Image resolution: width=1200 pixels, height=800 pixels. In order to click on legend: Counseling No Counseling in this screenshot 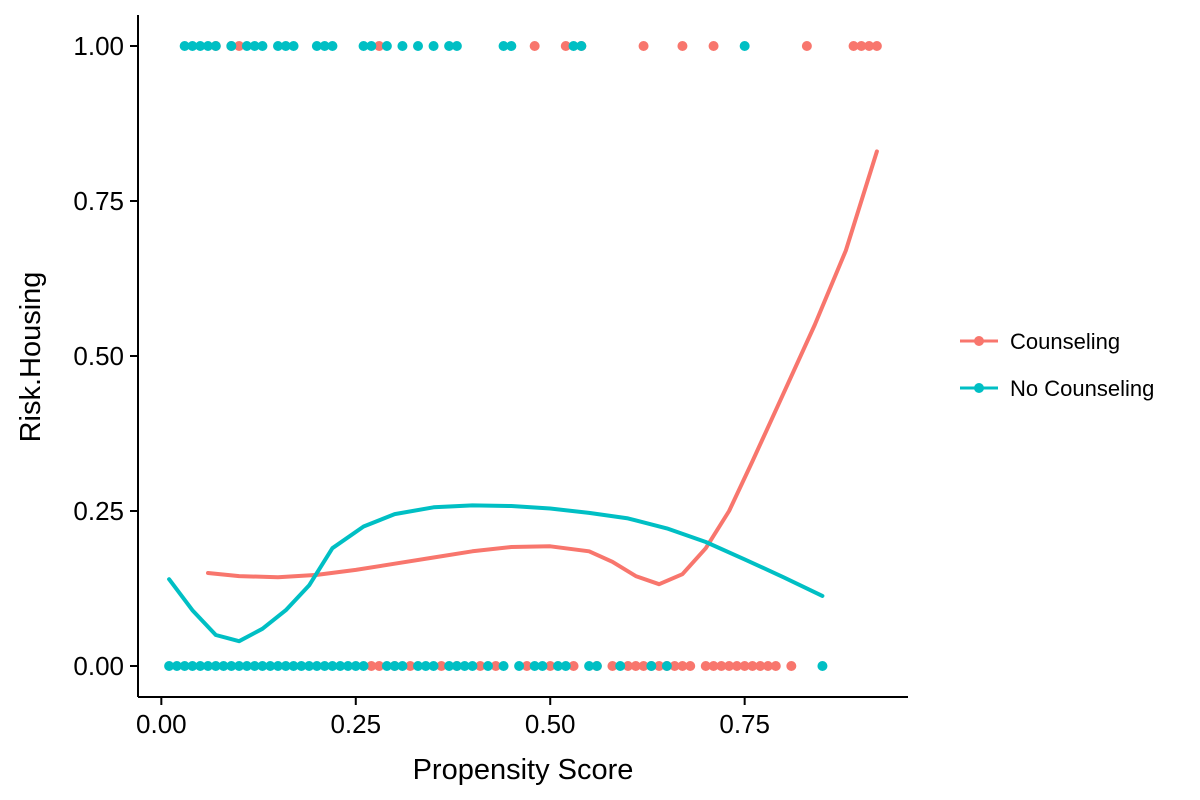, I will do `click(1057, 365)`.